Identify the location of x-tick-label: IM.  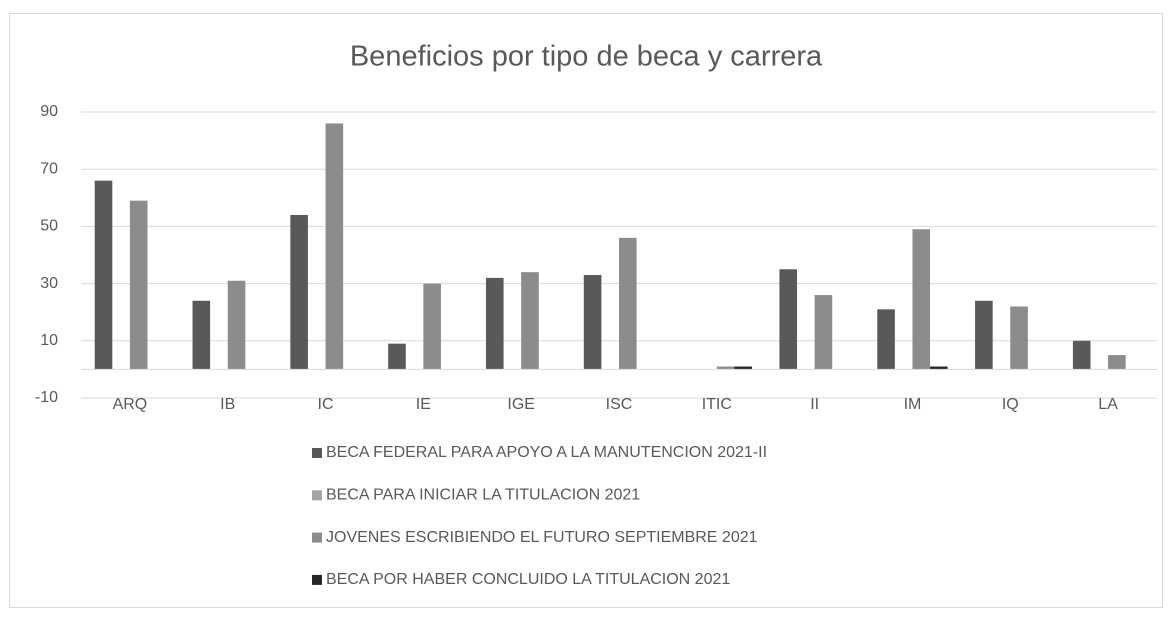
(913, 404).